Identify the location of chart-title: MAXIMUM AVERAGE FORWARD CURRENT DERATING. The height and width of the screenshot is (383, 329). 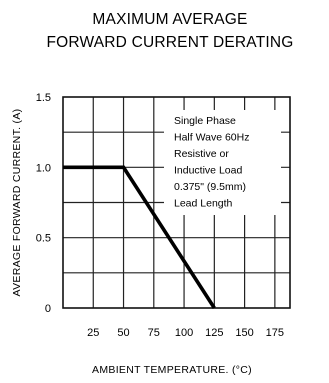
(169, 31).